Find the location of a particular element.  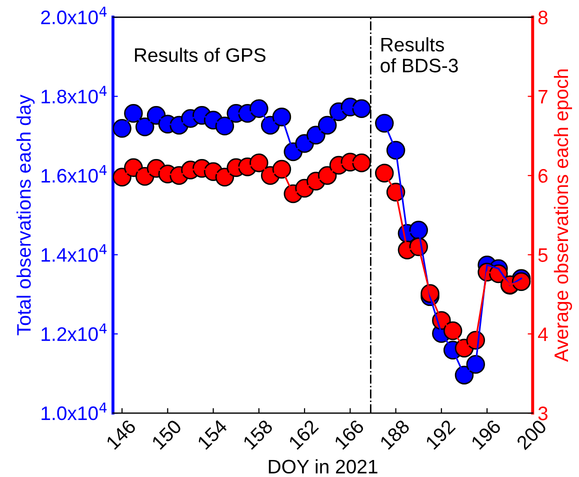

y2-tick-label: 8 is located at coordinates (543, 17).